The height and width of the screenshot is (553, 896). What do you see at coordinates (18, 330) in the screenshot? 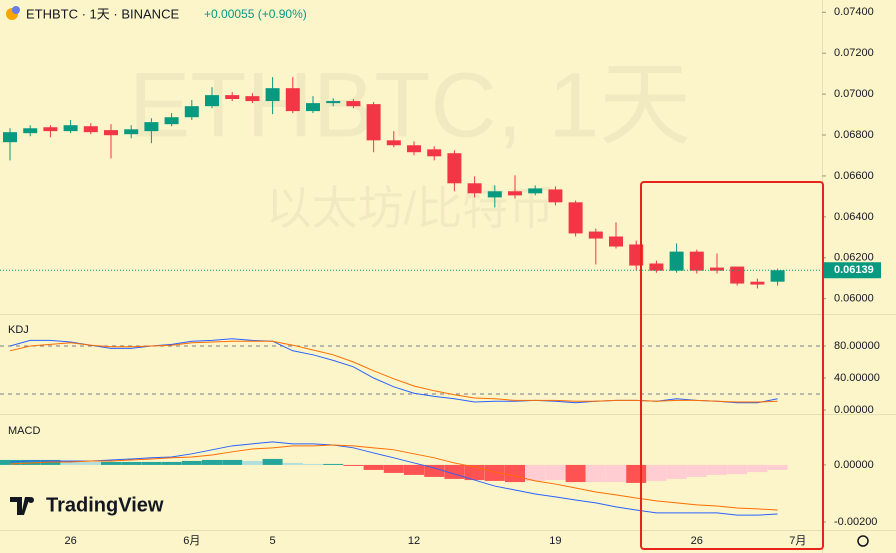
I see `pane-title: KDJ` at bounding box center [18, 330].